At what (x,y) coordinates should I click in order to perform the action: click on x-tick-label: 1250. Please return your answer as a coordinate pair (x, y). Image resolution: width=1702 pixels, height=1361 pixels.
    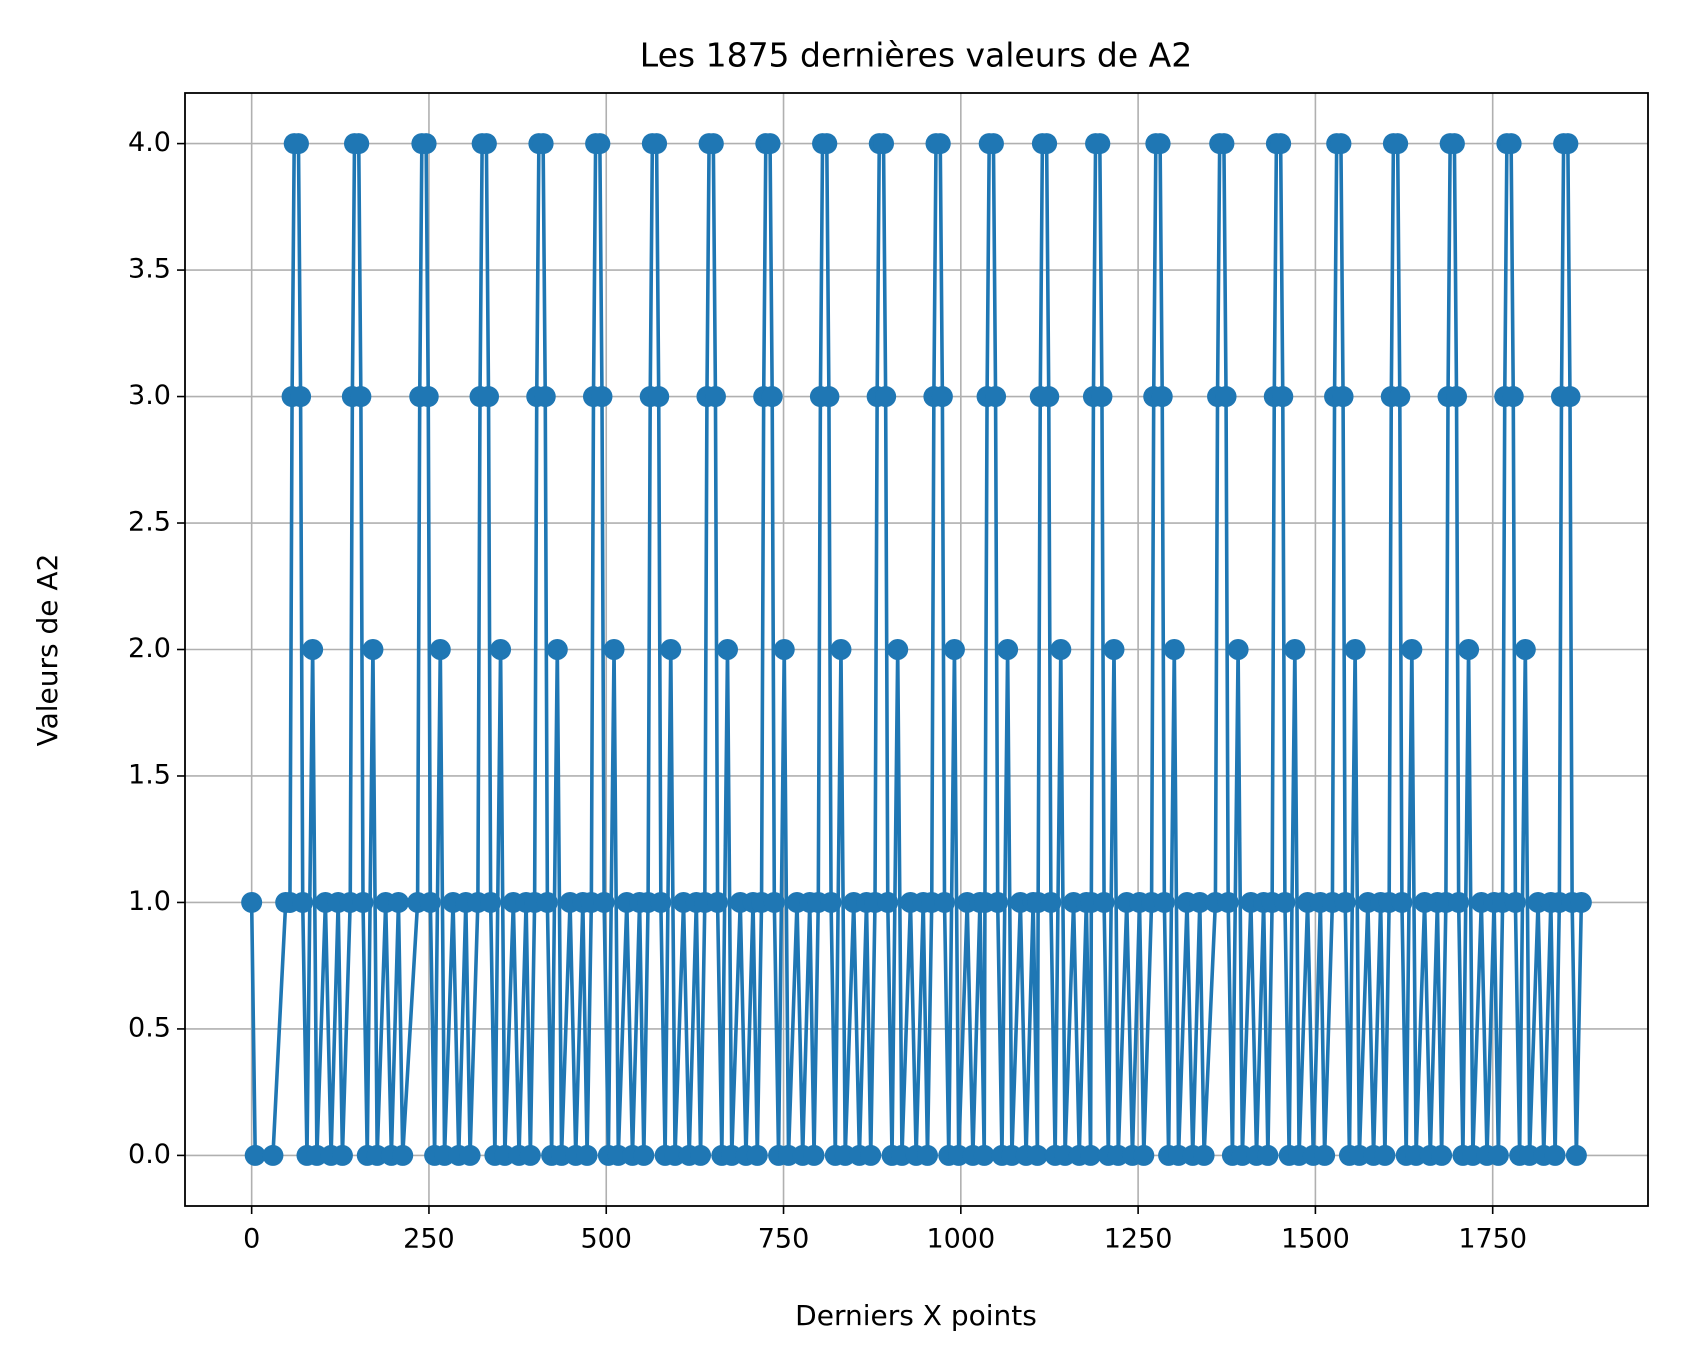
    Looking at the image, I should click on (1138, 1239).